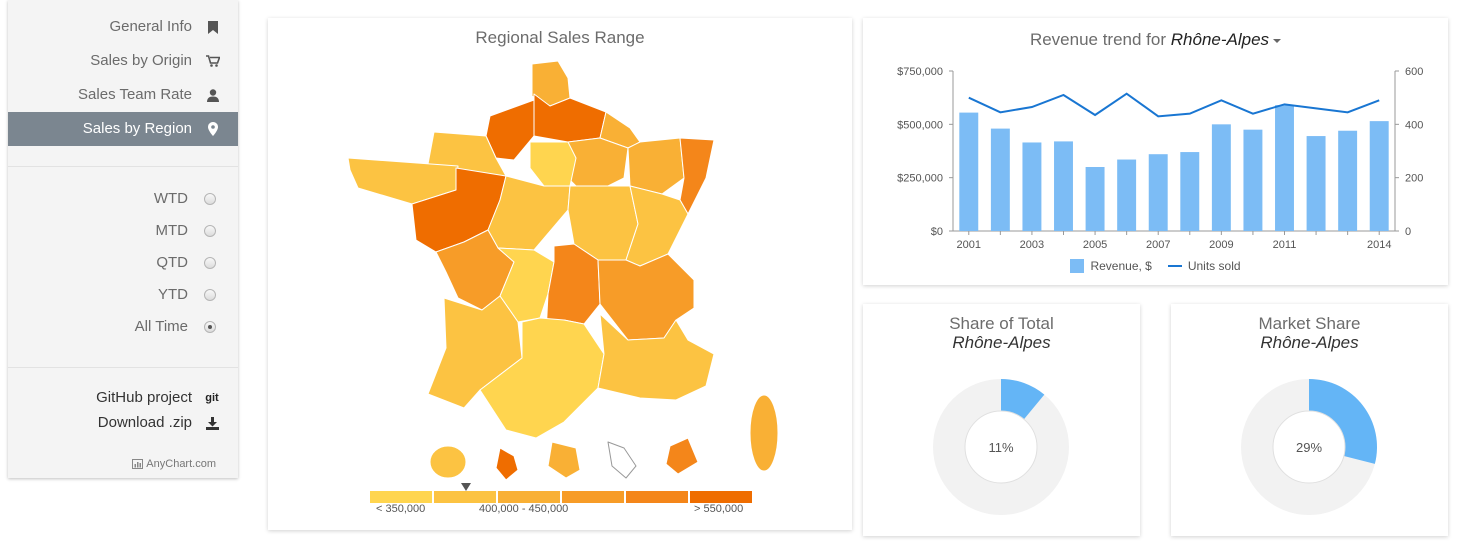 The width and height of the screenshot is (1458, 547). I want to click on legend-label-high: > 550,000, so click(719, 509).